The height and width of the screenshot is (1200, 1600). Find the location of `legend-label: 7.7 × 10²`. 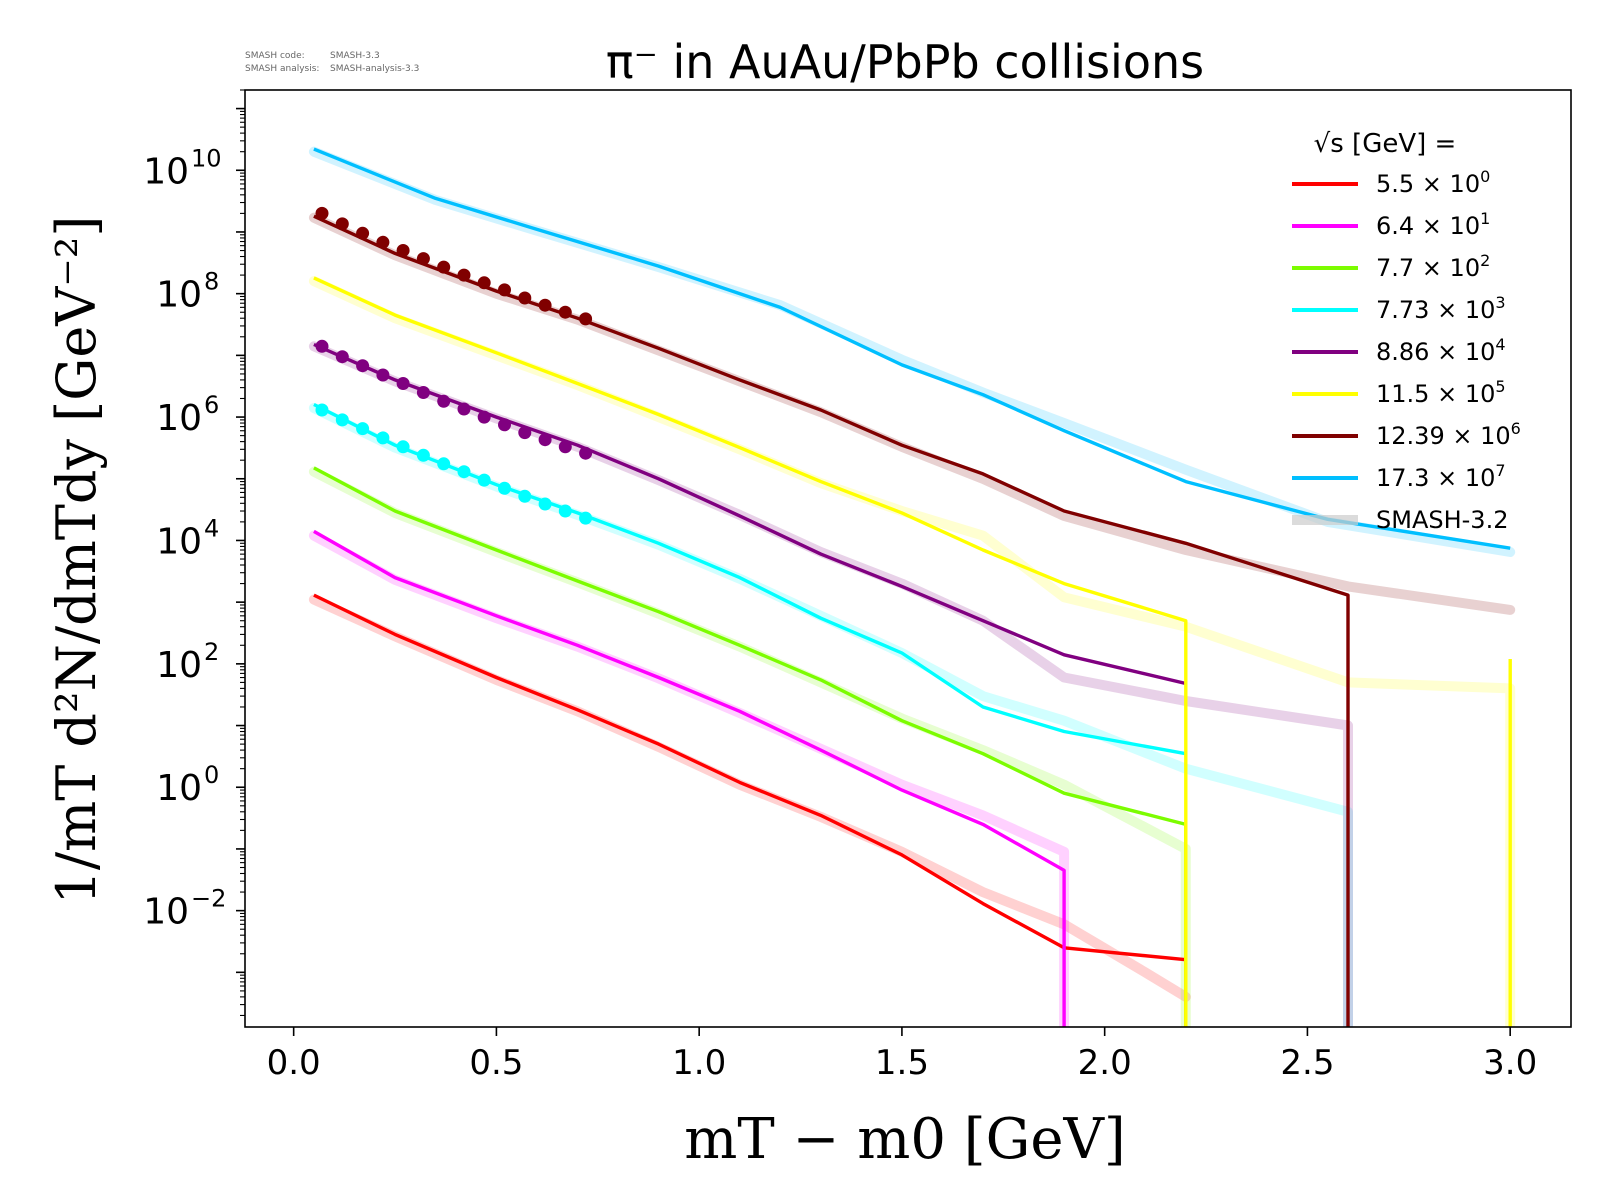

legend-label: 7.7 × 10² is located at coordinates (1433, 266).